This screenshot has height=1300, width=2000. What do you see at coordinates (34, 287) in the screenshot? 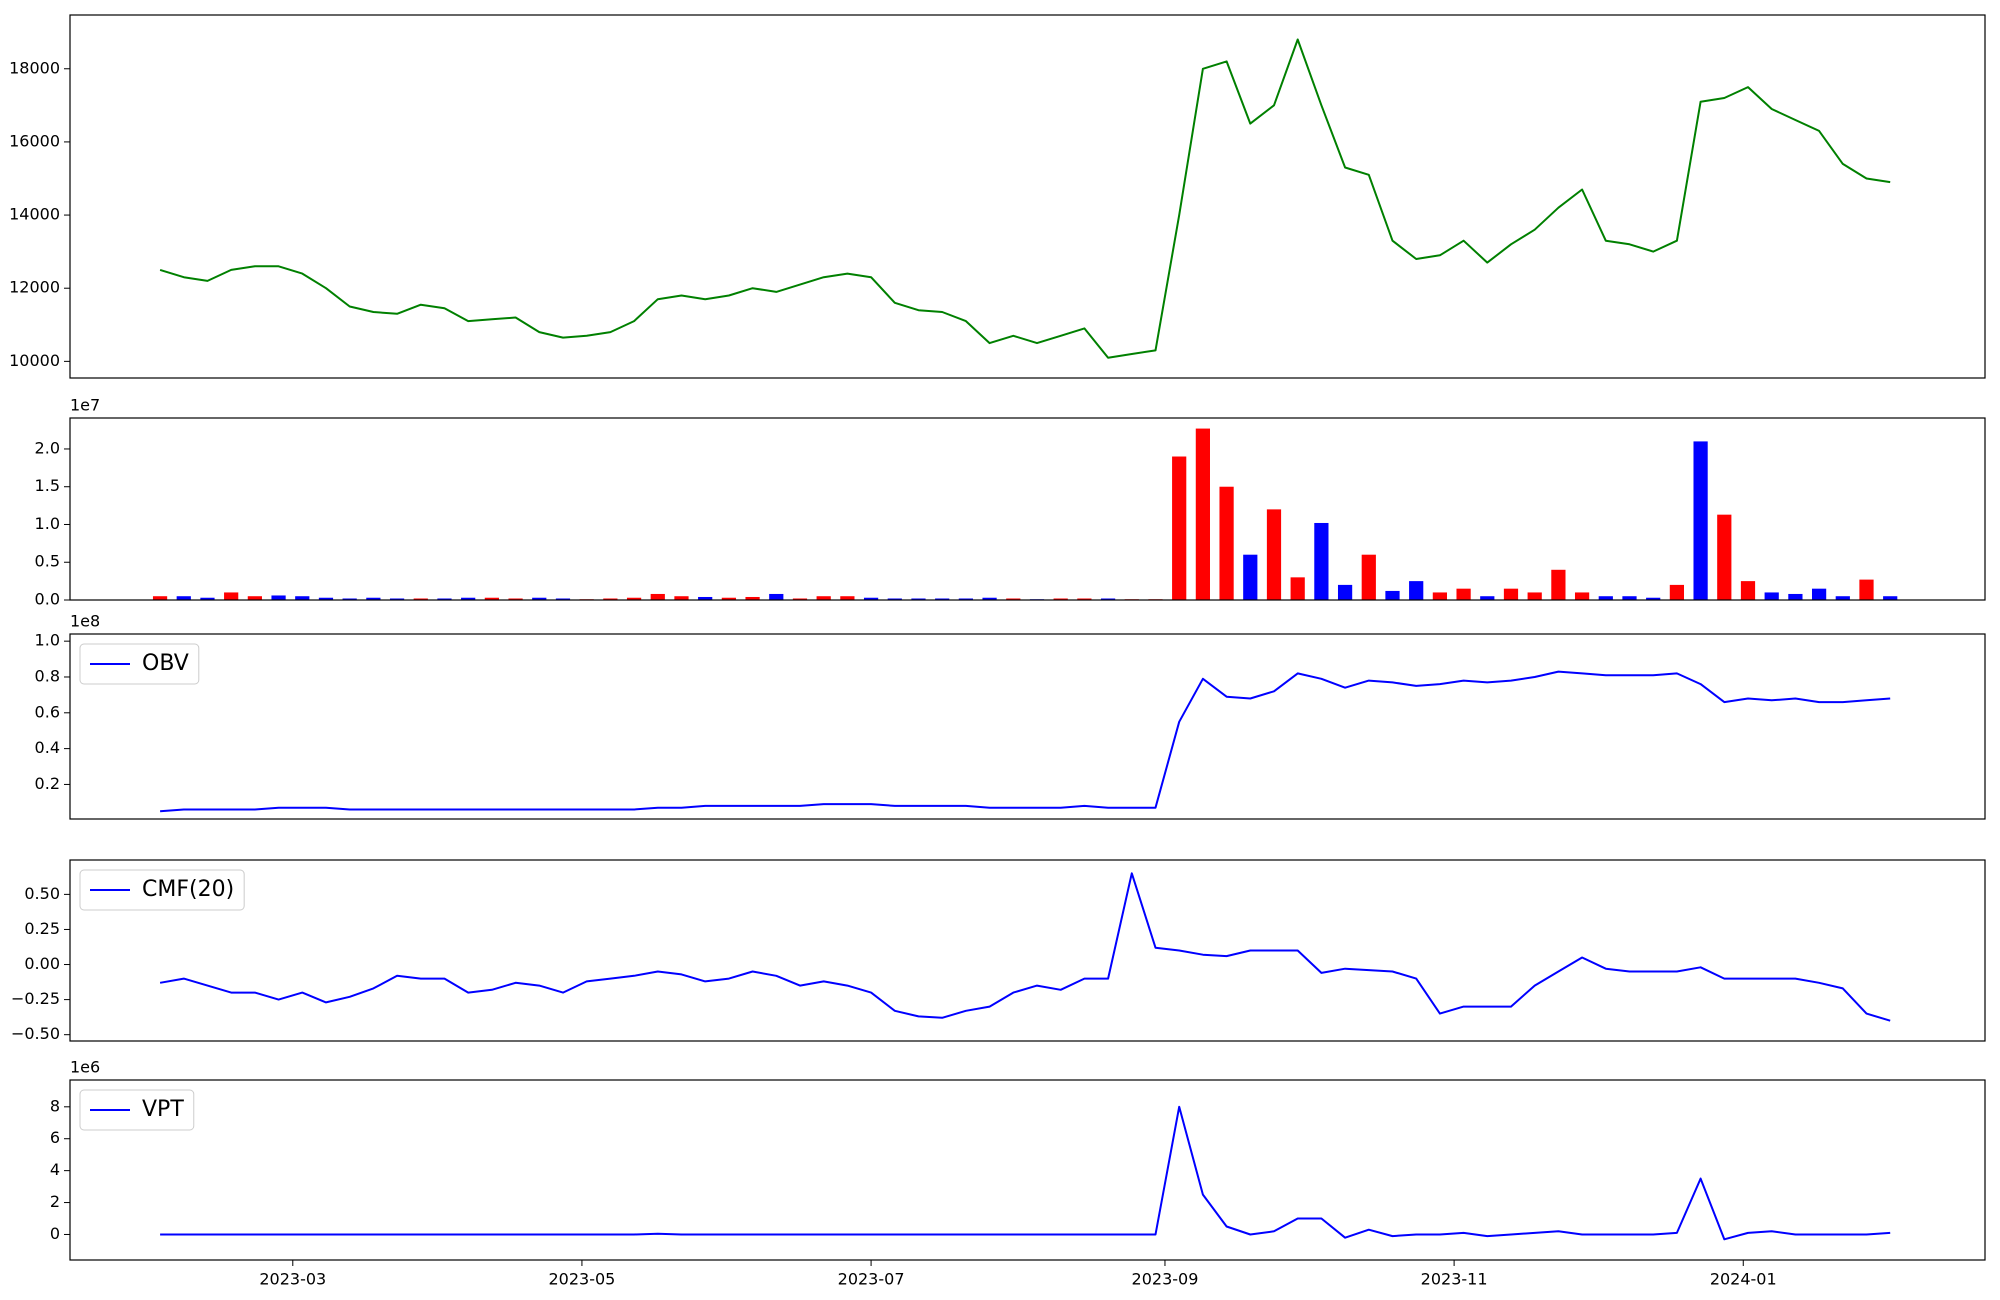
I see `y-tick-label: 12000` at bounding box center [34, 287].